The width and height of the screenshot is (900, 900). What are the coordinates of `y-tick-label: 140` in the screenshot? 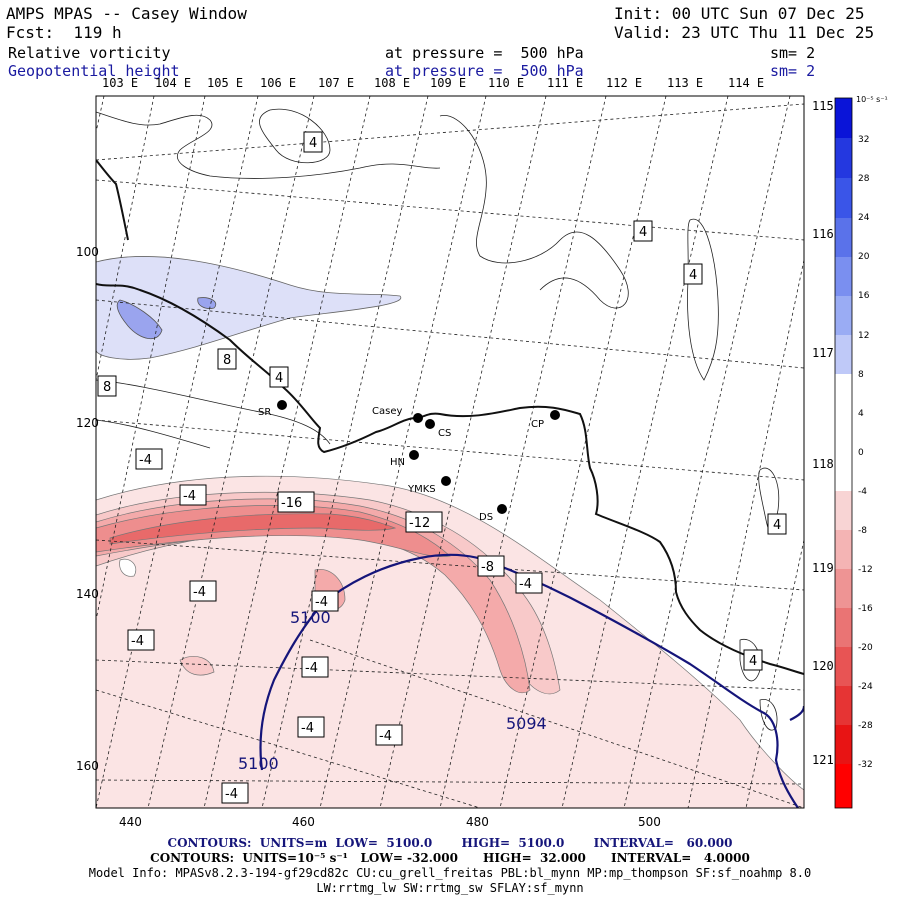 It's located at (87, 594).